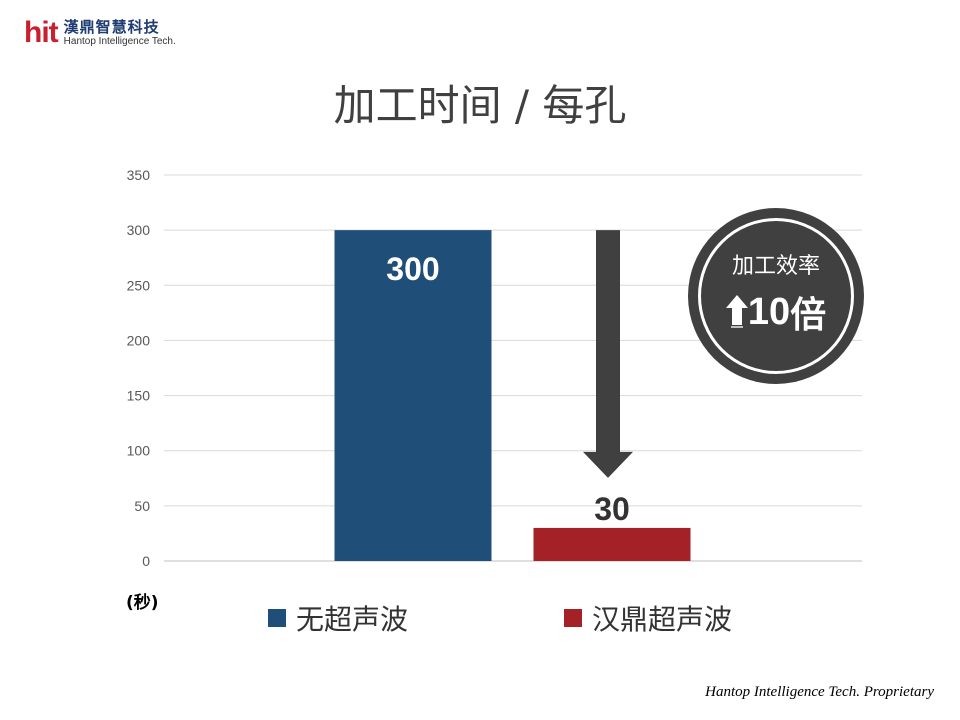  I want to click on badge-value-row: 10 倍, so click(776, 312).